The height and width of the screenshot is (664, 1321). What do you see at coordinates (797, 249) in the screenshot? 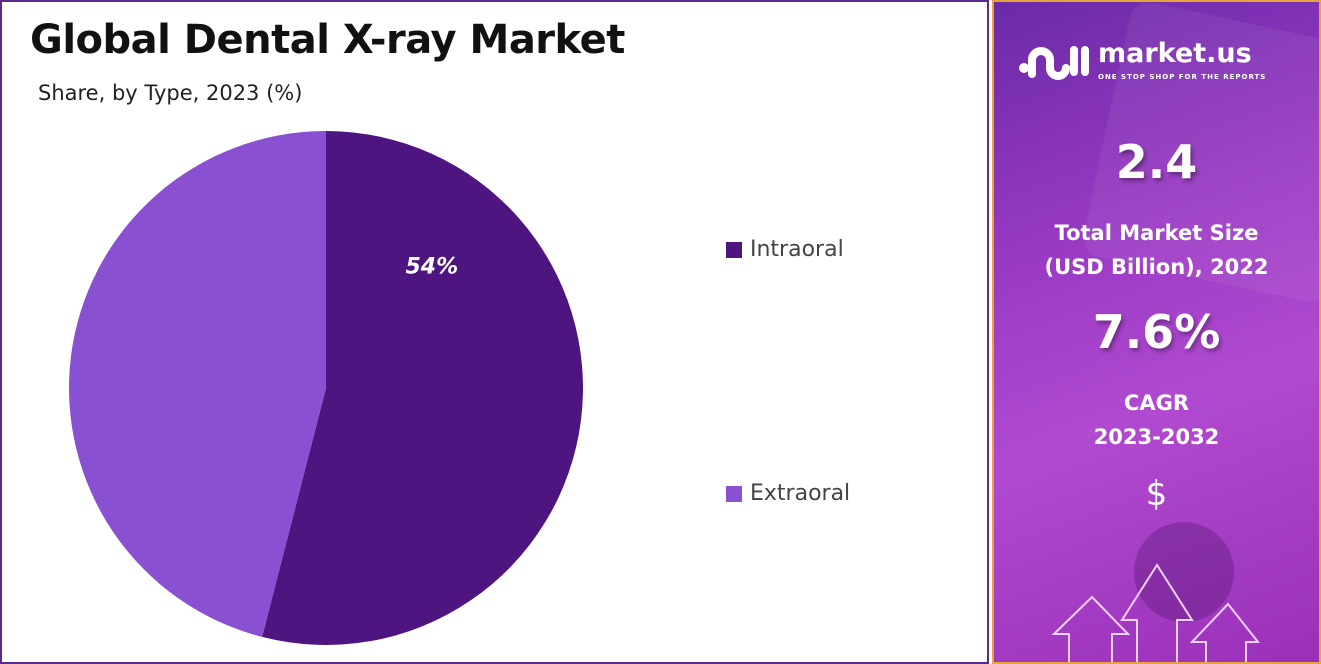
I see `legend-label: Intraoral` at bounding box center [797, 249].